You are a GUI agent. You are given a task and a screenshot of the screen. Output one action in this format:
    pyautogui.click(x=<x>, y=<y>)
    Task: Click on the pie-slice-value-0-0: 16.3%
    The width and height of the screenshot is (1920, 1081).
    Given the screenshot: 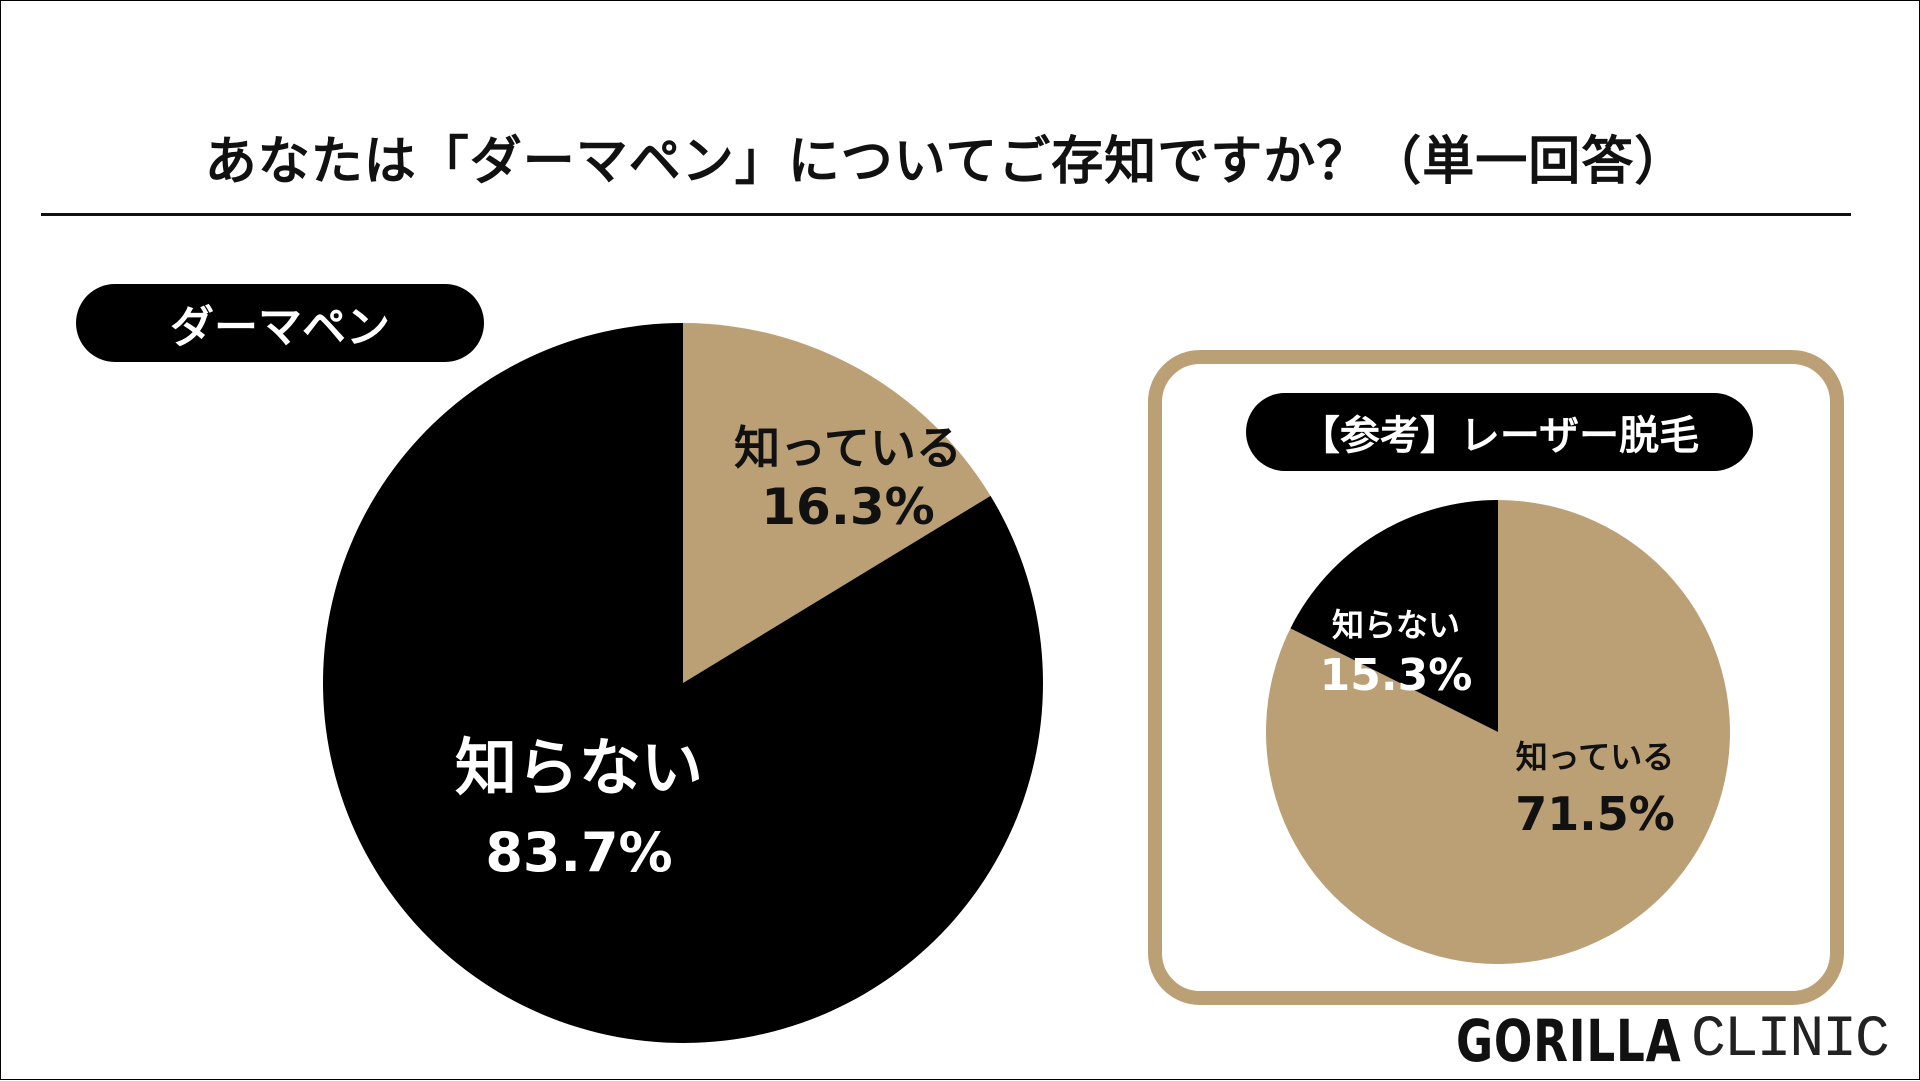 What is the action you would take?
    pyautogui.click(x=847, y=507)
    